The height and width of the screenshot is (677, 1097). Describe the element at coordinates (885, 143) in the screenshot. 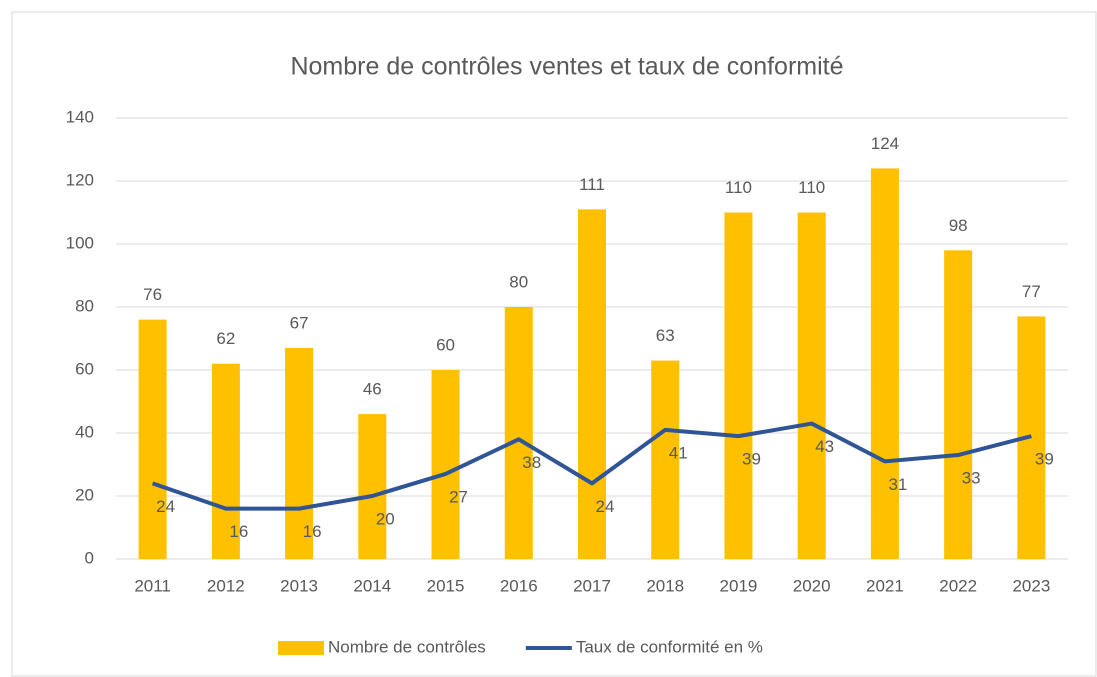

I see `bar-value-label: 124` at that location.